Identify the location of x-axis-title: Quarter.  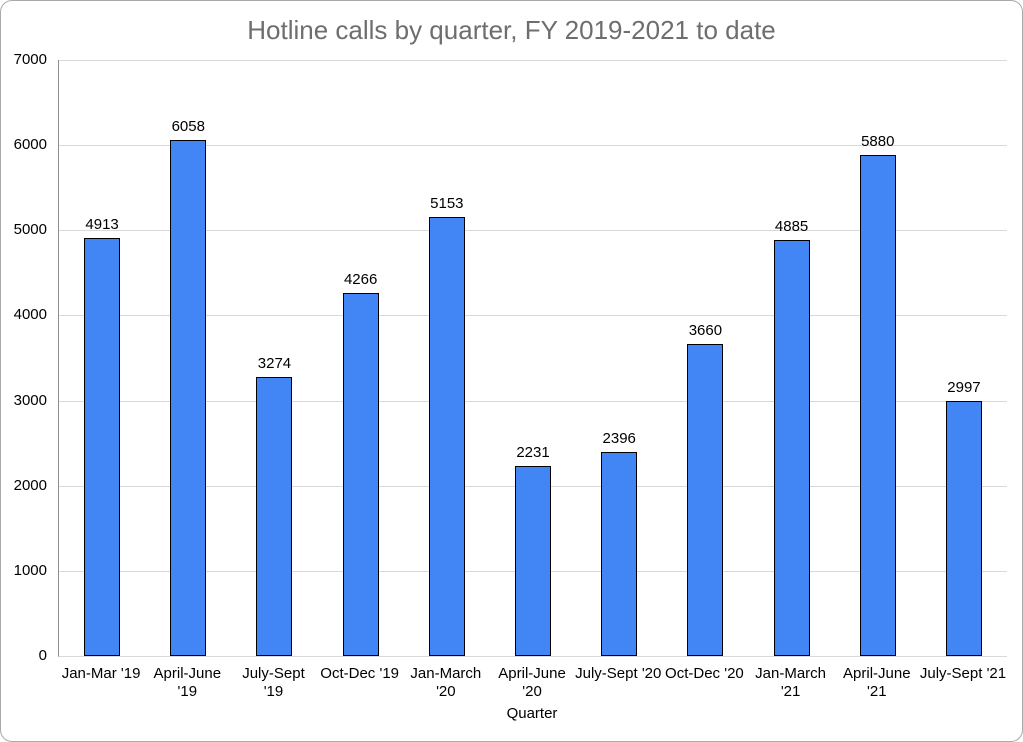
(532, 713).